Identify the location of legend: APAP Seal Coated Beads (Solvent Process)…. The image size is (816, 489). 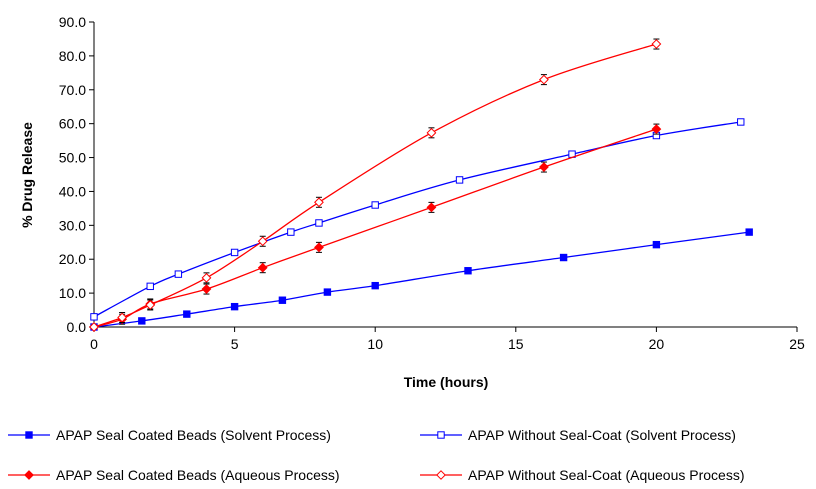
(376, 455).